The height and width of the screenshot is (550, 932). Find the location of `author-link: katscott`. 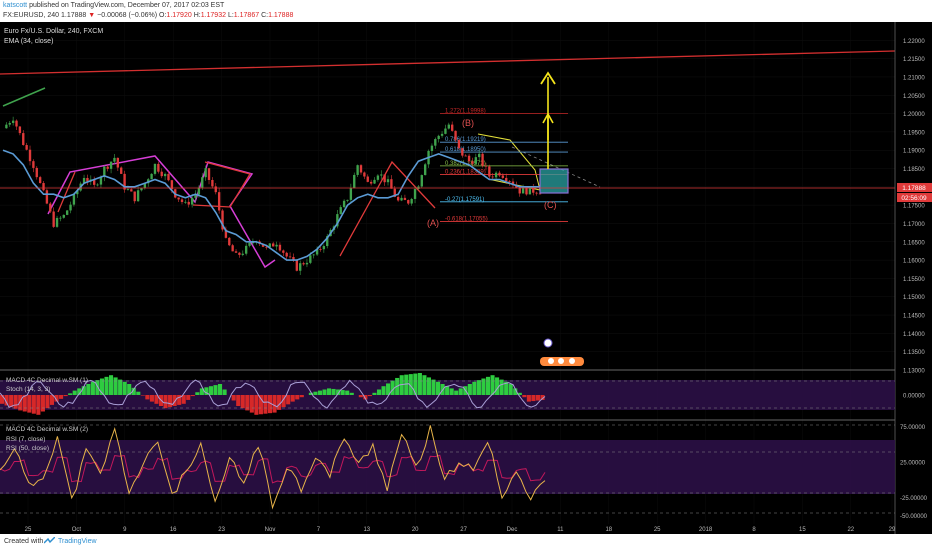

author-link: katscott is located at coordinates (15, 5).